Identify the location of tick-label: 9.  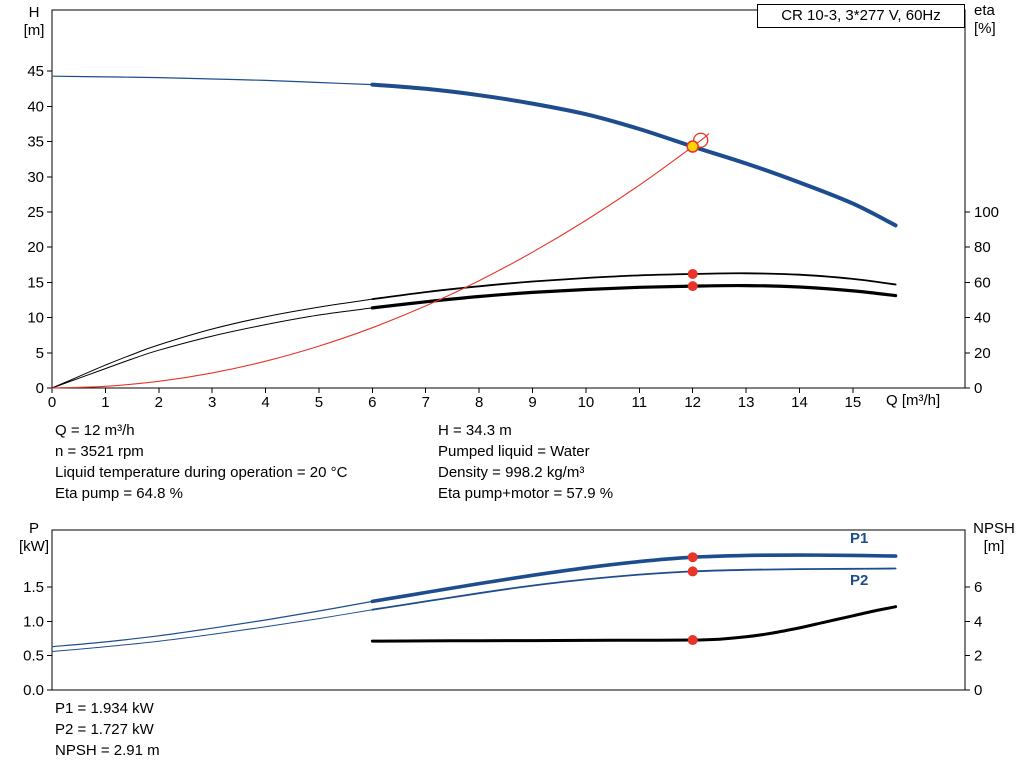
(532, 402).